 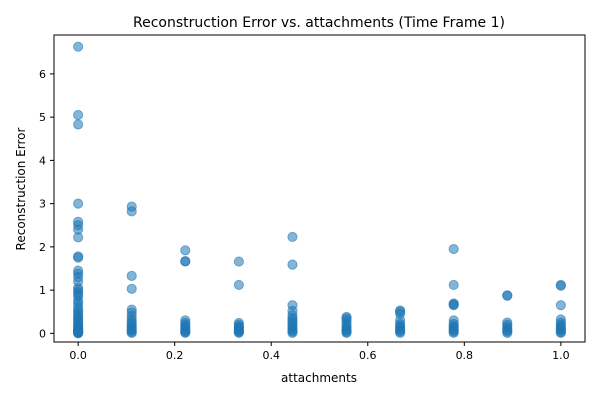 I want to click on x-tick-label: 0.8, so click(x=465, y=355).